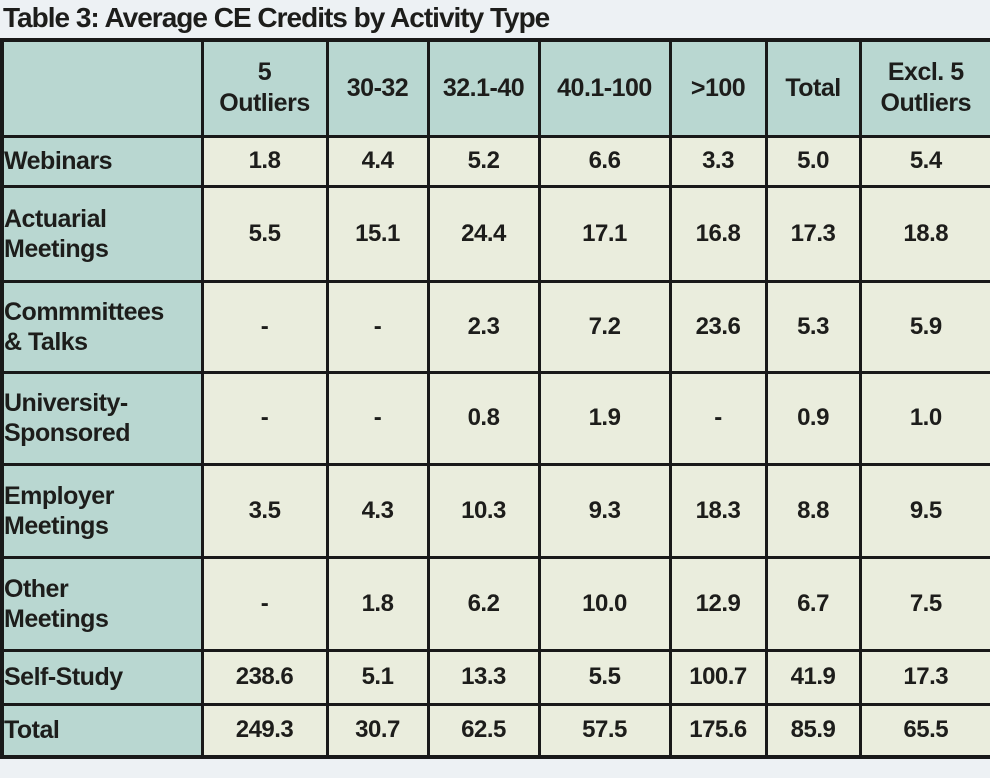  I want to click on data-cell: 23.6, so click(718, 326).